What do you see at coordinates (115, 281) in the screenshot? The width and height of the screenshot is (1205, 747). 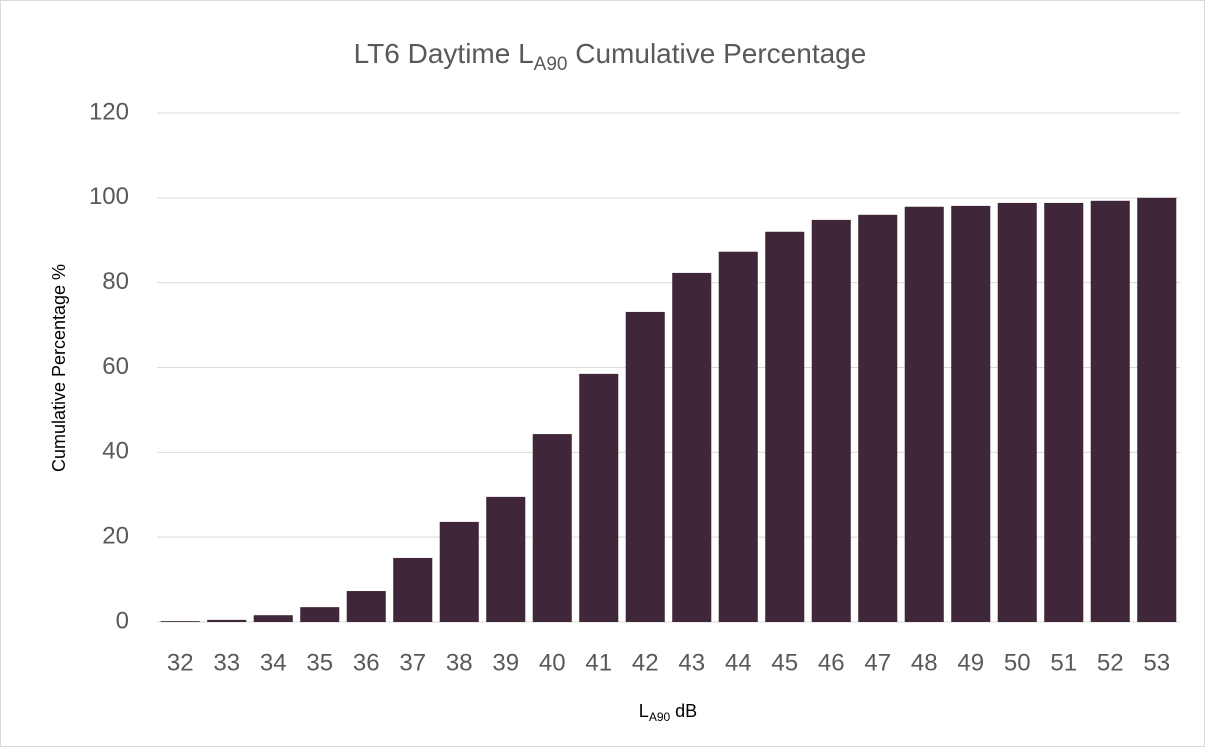 I see `y-tick-label: 80` at bounding box center [115, 281].